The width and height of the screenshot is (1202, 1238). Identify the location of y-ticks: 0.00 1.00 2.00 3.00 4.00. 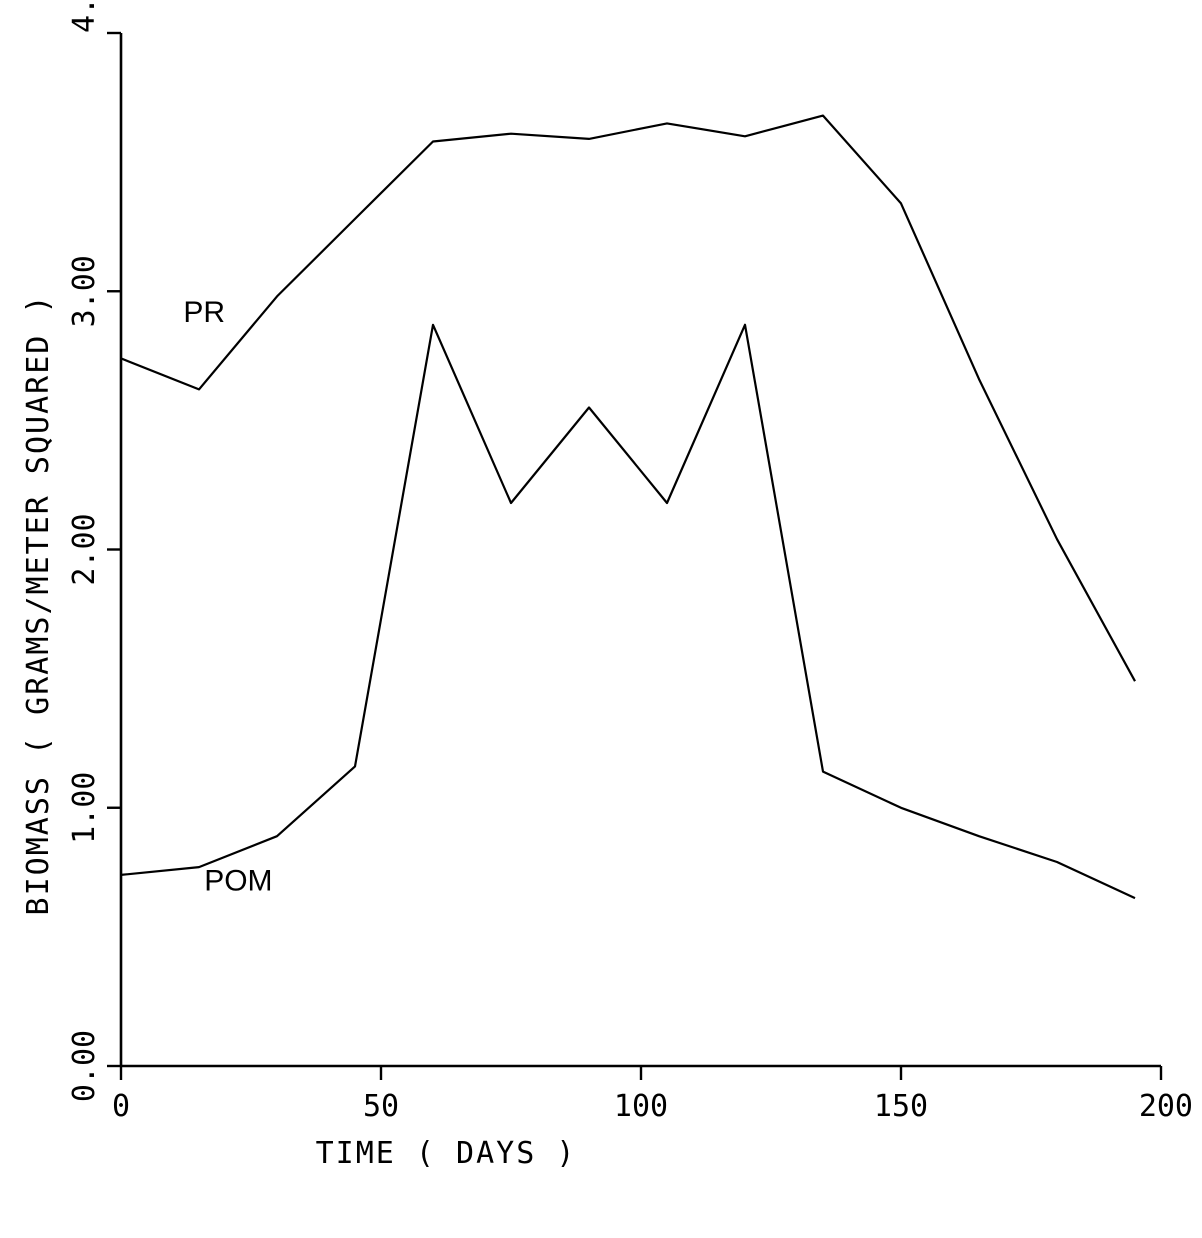
(94, 551).